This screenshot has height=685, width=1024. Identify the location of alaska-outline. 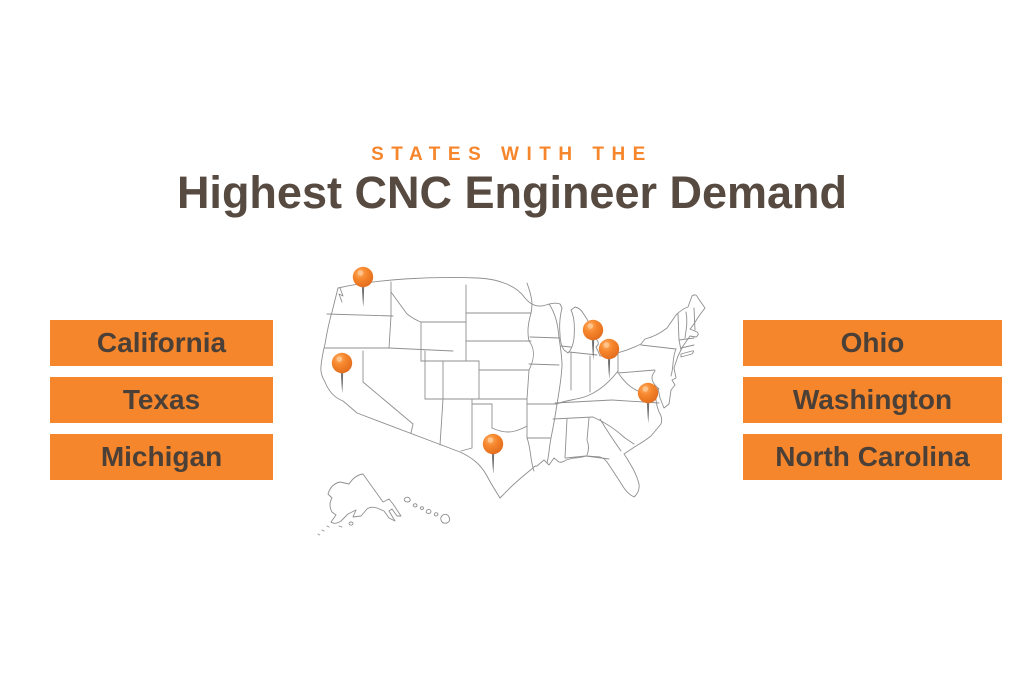
(359, 504).